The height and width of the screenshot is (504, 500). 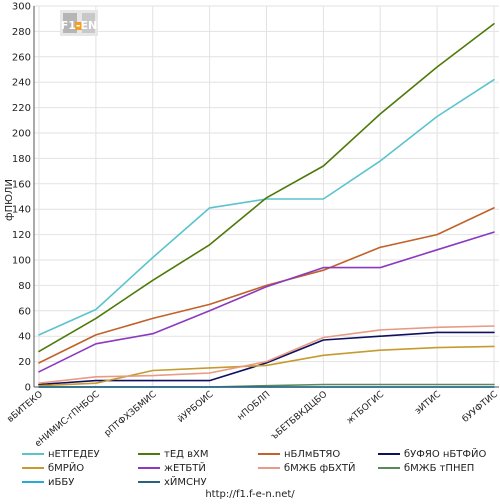 I want to click on y-axis-label: фПЮЛИ, so click(x=9, y=200).